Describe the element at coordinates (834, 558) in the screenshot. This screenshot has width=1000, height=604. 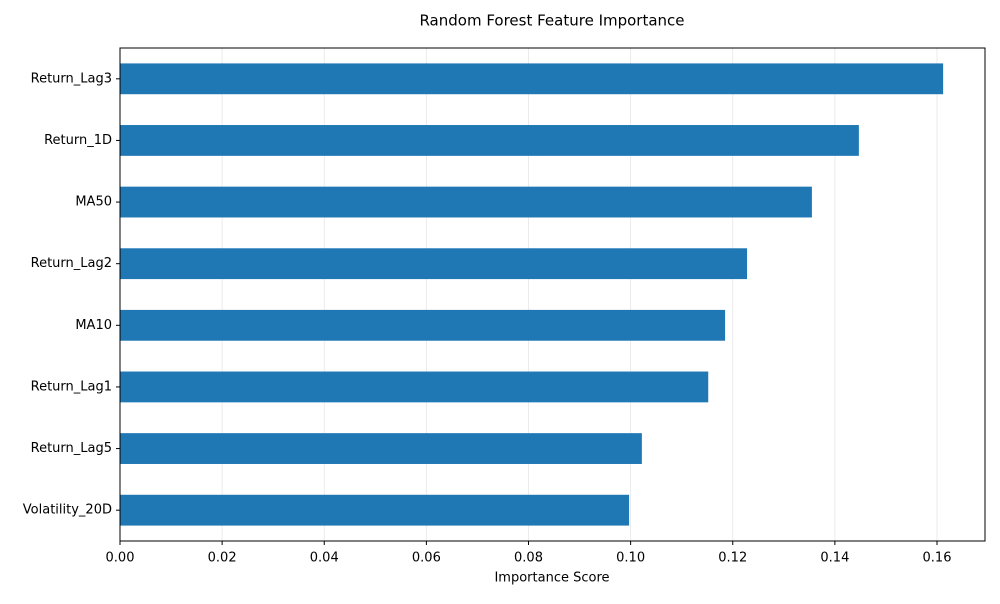
I see `x-tick-label: 0.14` at that location.